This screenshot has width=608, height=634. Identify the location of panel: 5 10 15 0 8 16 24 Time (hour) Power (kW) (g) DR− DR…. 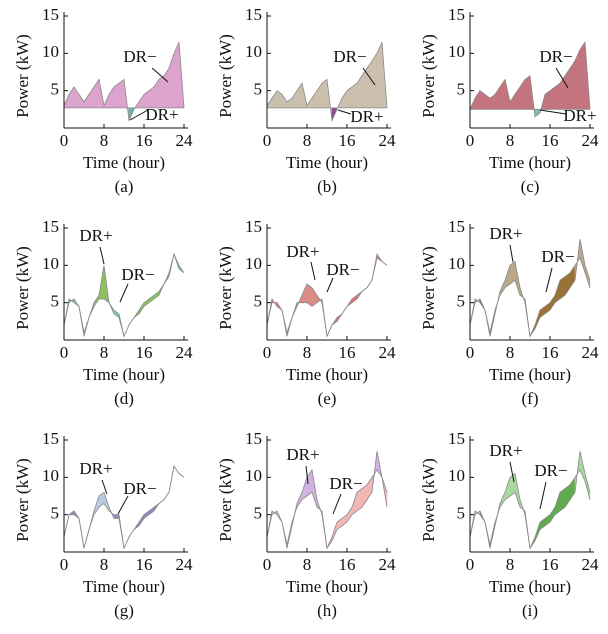
(103, 524).